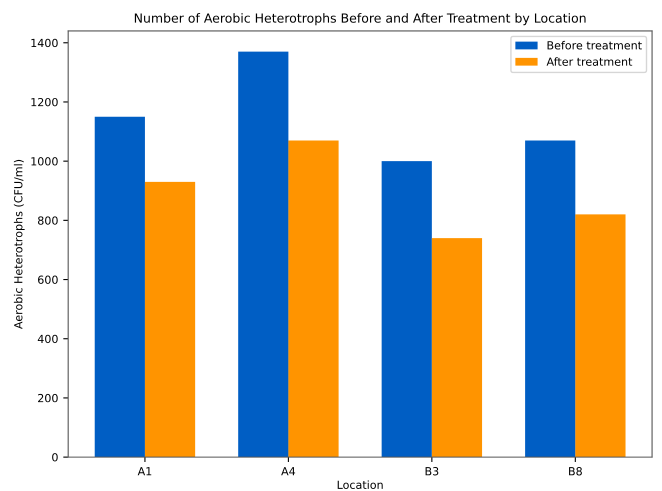 This screenshot has height=491, width=662. I want to click on y-tick-label: 1000, so click(44, 161).